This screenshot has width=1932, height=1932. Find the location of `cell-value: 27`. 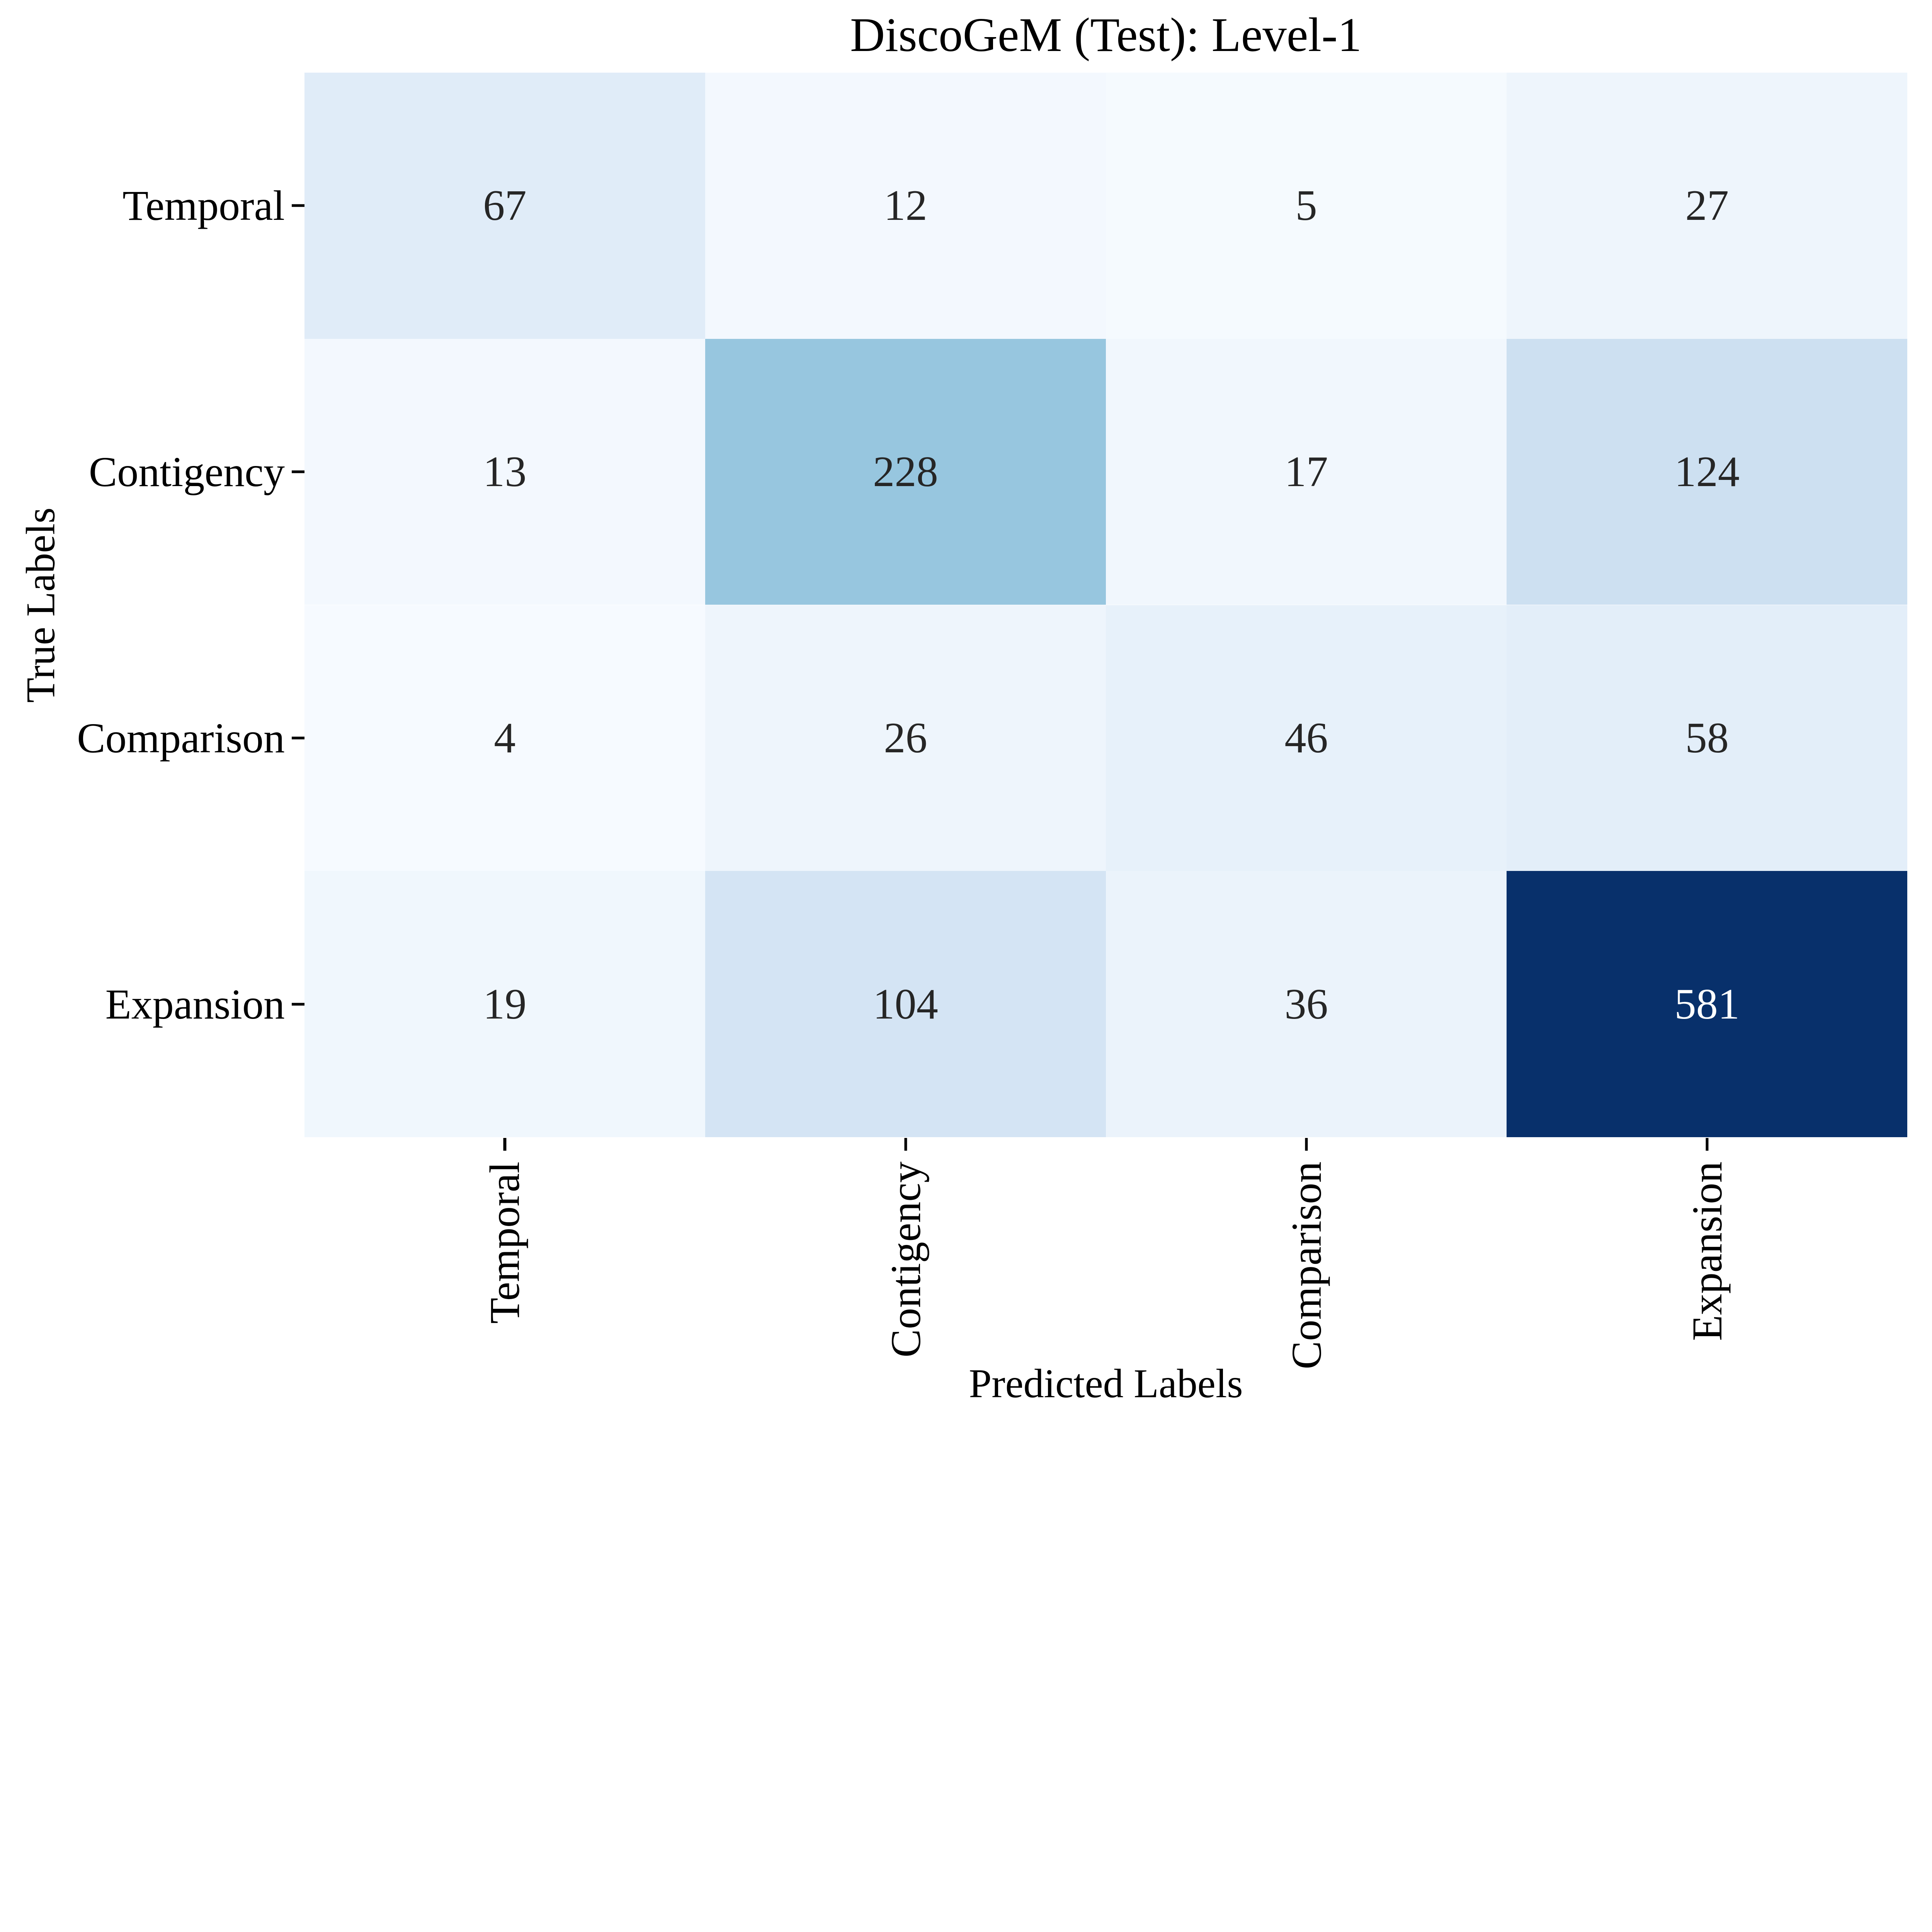

cell-value: 27 is located at coordinates (1707, 205).